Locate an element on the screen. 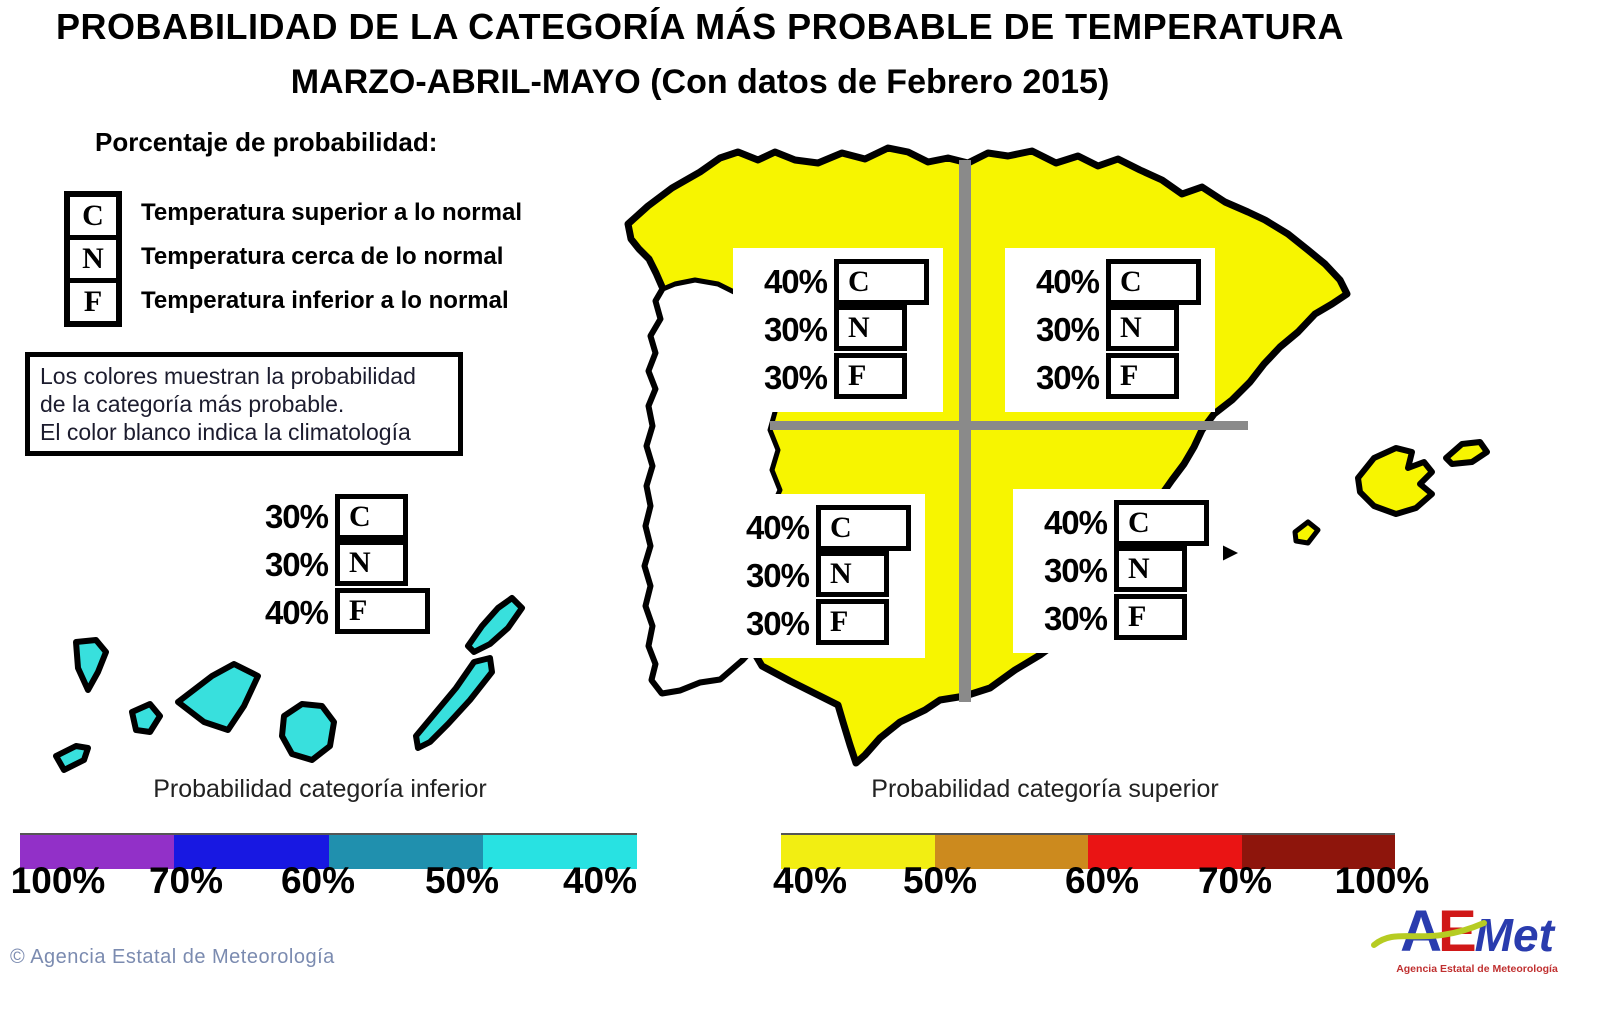 This screenshot has height=1026, width=1600. logo-letter-a: A is located at coordinates (1421, 931).